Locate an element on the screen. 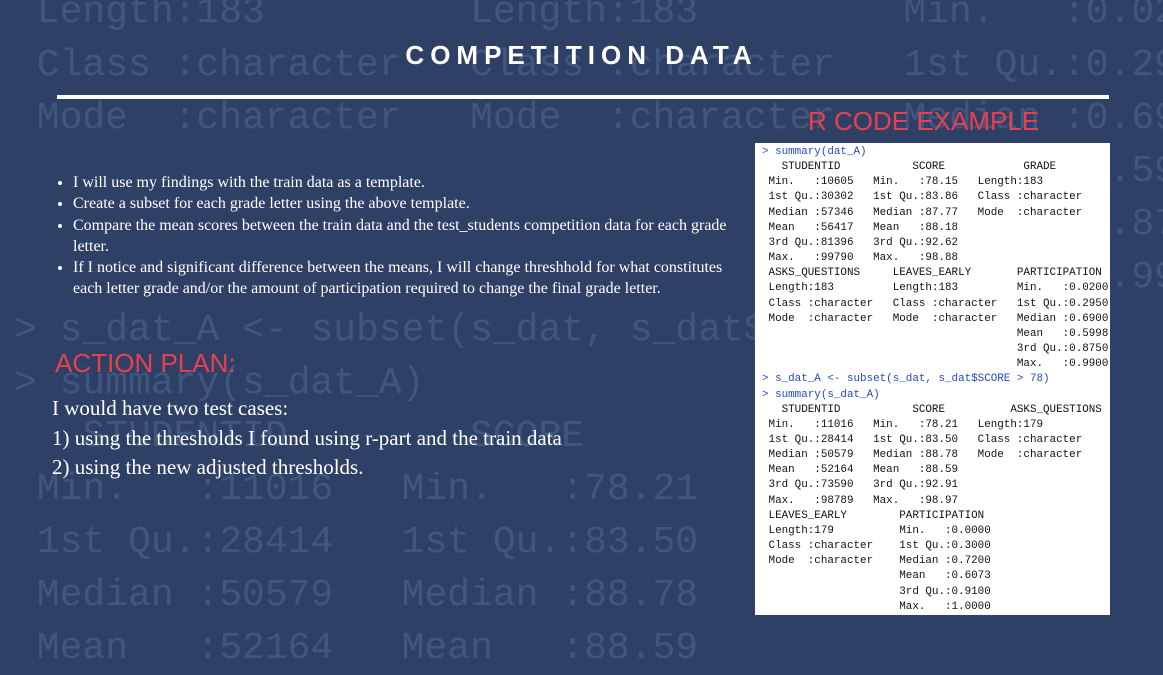  code-line: Mean :52164 Mean :88.59 is located at coordinates (860, 470).